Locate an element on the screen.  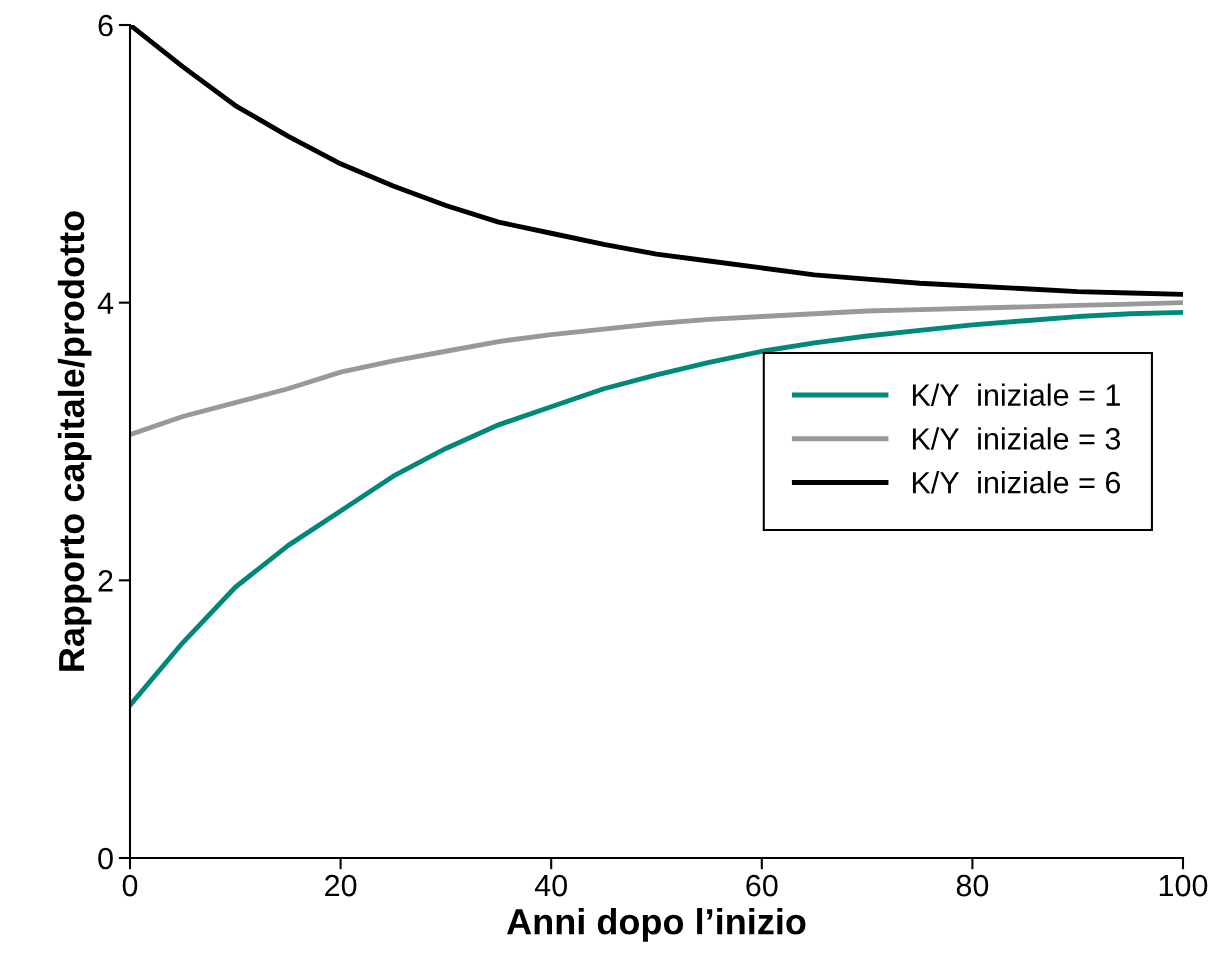
y-tick-label: 6 is located at coordinates (105, 25).